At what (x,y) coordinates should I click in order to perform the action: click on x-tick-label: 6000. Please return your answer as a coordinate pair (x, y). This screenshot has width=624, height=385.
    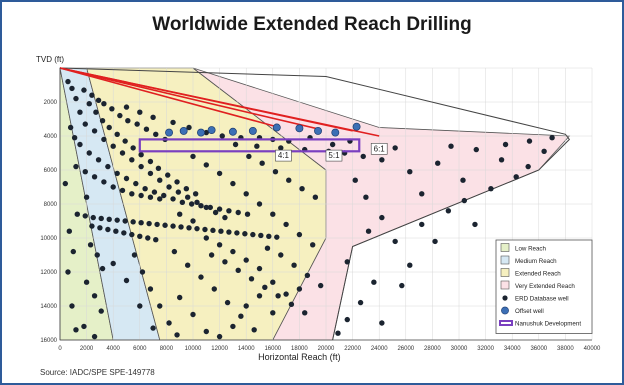
    Looking at the image, I should click on (140, 349).